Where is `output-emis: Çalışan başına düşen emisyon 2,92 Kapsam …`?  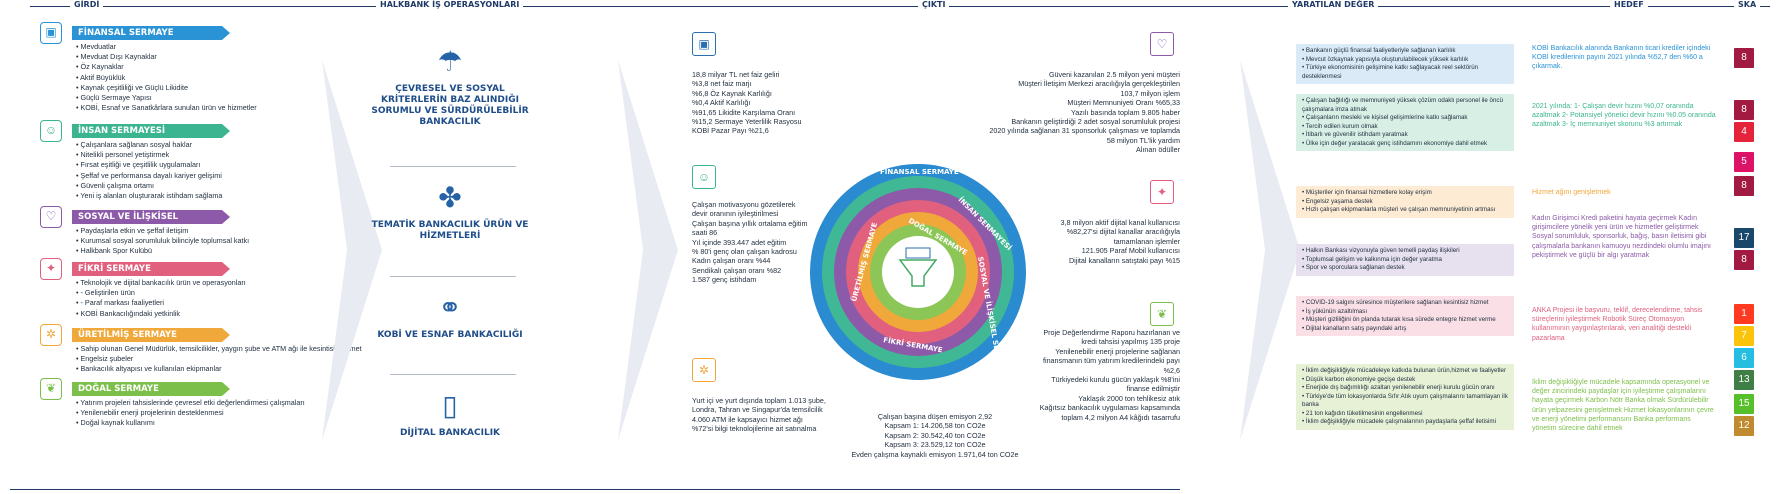
output-emis: Çalışan başına düşen emisyon 2,92 Kapsam … is located at coordinates (935, 435).